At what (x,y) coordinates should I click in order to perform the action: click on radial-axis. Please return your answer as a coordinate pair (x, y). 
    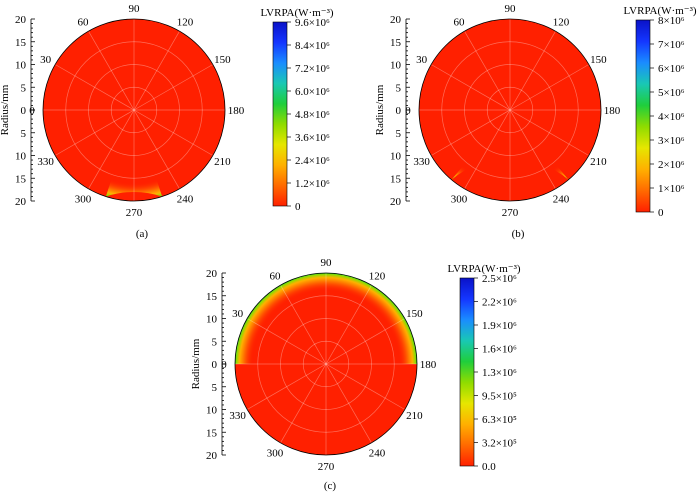
    Looking at the image, I should click on (32, 110).